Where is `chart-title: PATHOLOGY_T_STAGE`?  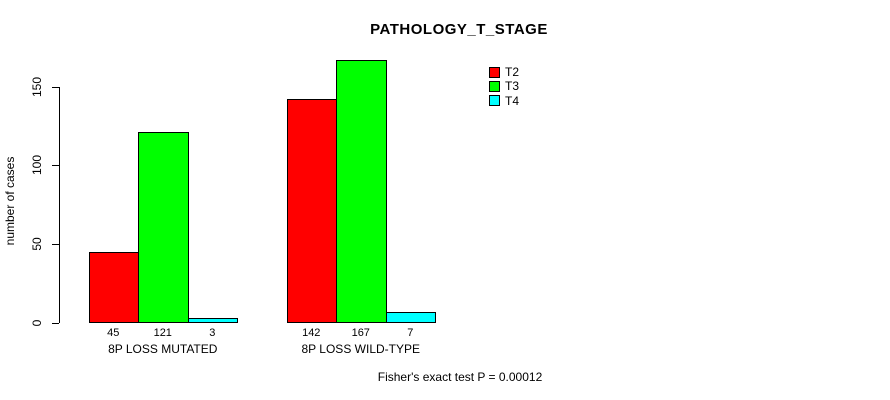
chart-title: PATHOLOGY_T_STAGE is located at coordinates (459, 29).